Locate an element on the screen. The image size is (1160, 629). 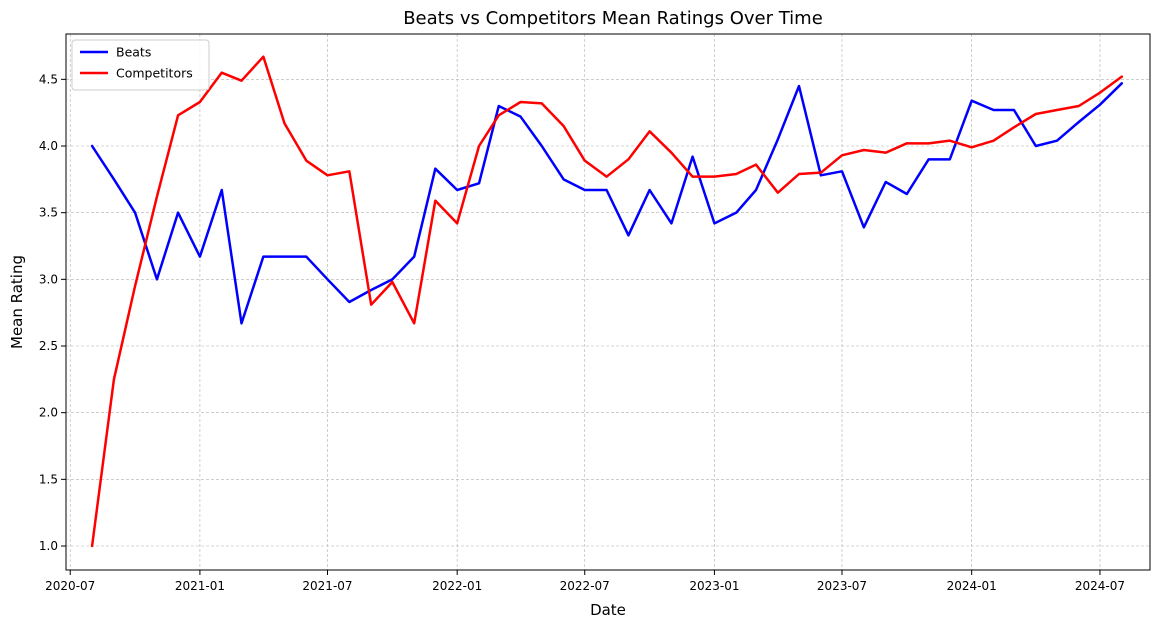
legend: Beats Competitors is located at coordinates (140, 65).